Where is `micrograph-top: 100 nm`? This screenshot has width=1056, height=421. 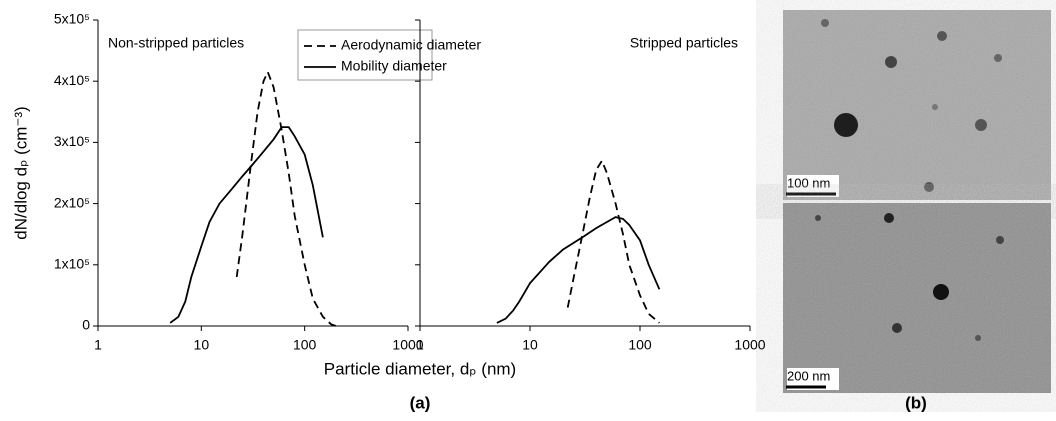
micrograph-top: 100 nm is located at coordinates (917, 105).